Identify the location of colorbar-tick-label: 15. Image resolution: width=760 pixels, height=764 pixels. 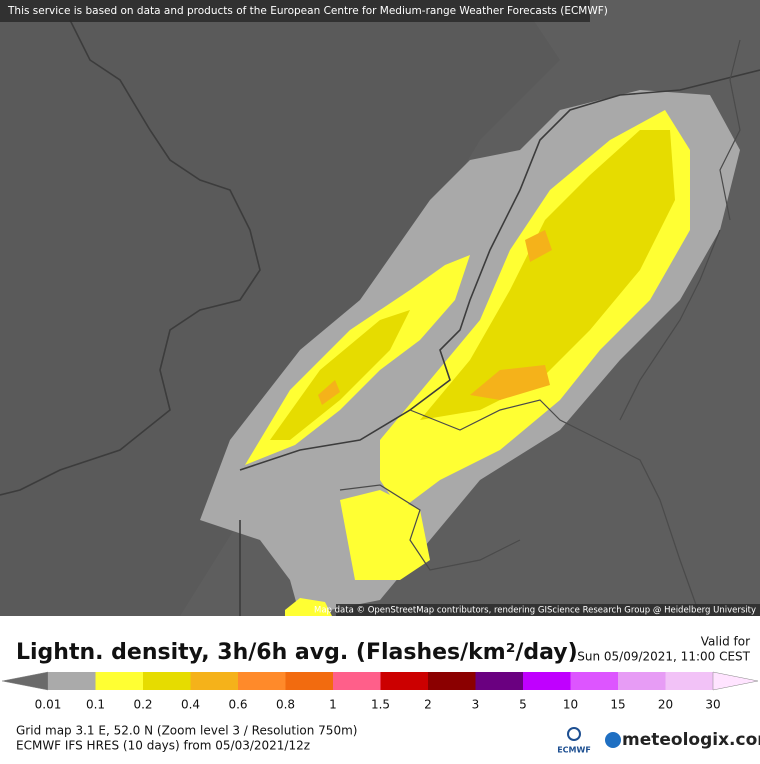
(617, 705).